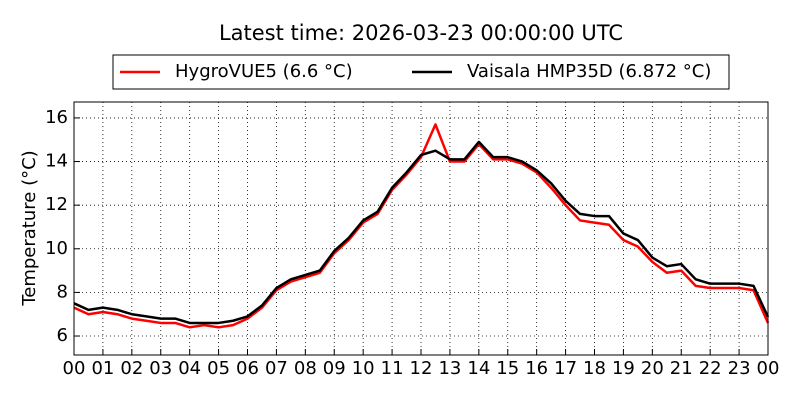 This screenshot has width=800, height=400. What do you see at coordinates (710, 368) in the screenshot?
I see `x-tick-label: 22` at bounding box center [710, 368].